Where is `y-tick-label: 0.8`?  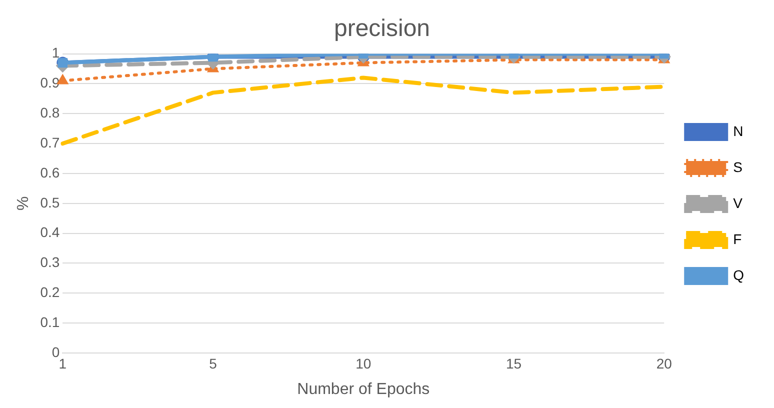
y-tick-label: 0.8 is located at coordinates (50, 112).